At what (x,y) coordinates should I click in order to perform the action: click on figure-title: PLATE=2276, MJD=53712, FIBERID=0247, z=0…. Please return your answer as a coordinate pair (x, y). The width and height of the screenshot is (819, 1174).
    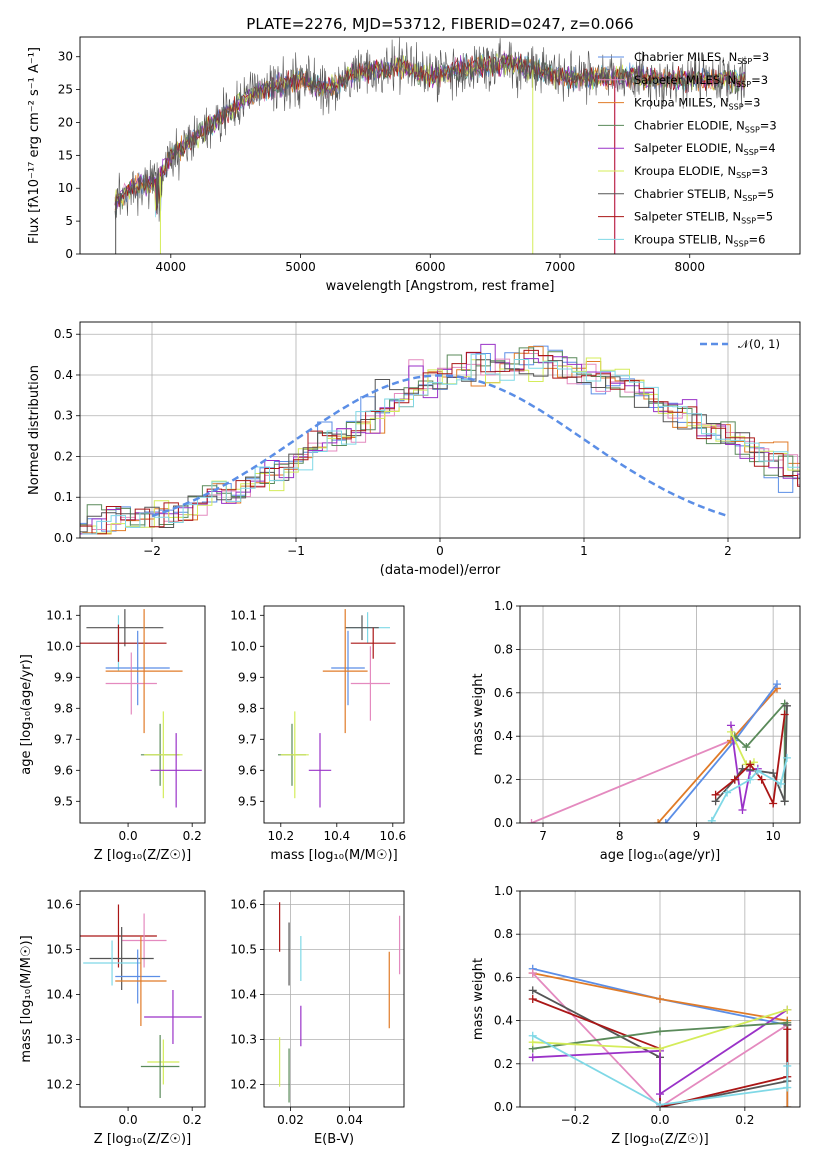
    Looking at the image, I should click on (439, 24).